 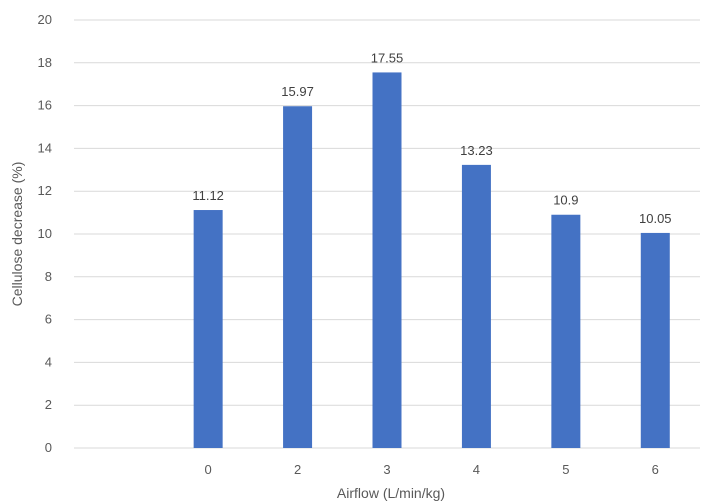 What do you see at coordinates (391, 493) in the screenshot?
I see `x-axis-title: Airflow (L/min/kg)` at bounding box center [391, 493].